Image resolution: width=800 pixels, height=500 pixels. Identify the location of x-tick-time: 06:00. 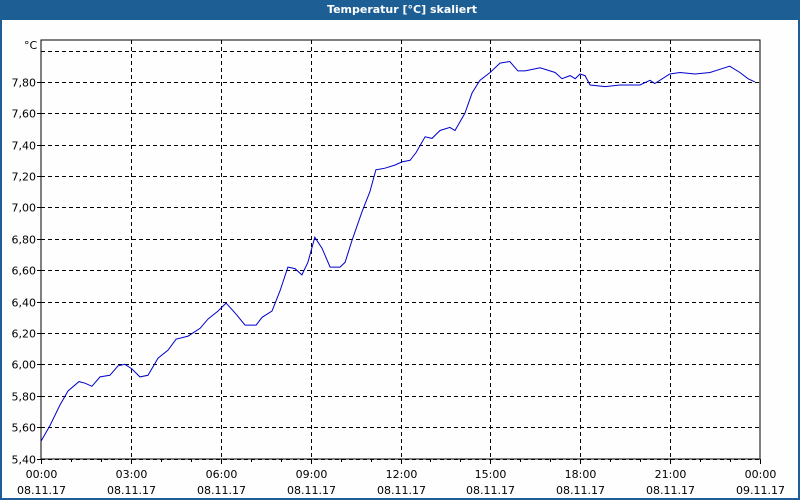
(222, 474).